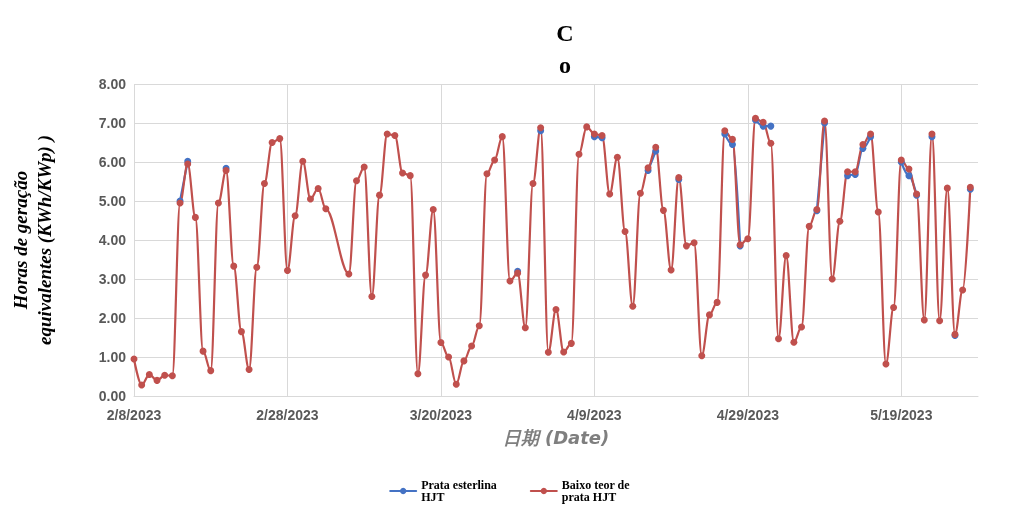 This screenshot has width=1022, height=510. What do you see at coordinates (597, 491) in the screenshot?
I see `legend-label: Baixo teor de prata HJT` at bounding box center [597, 491].